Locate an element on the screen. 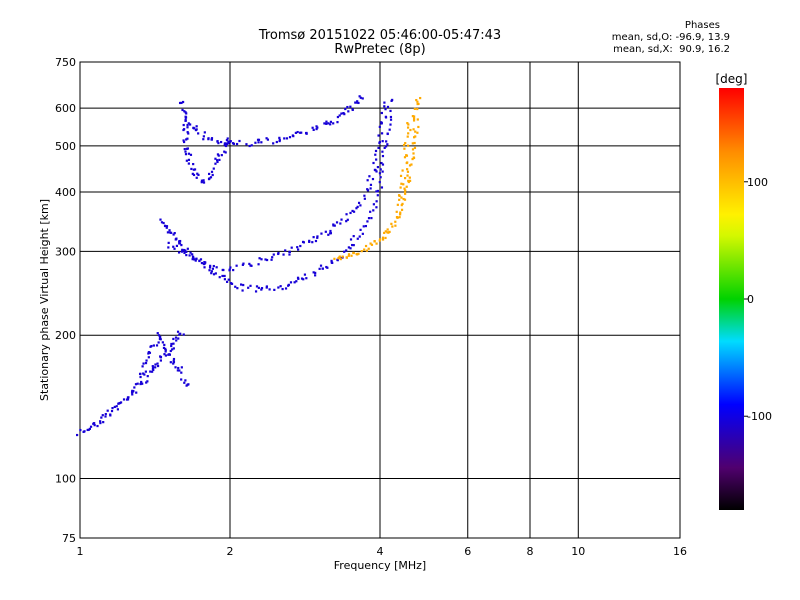  chart-title: Tromsø 20151022 05:46:00-05:47:43 is located at coordinates (380, 35).